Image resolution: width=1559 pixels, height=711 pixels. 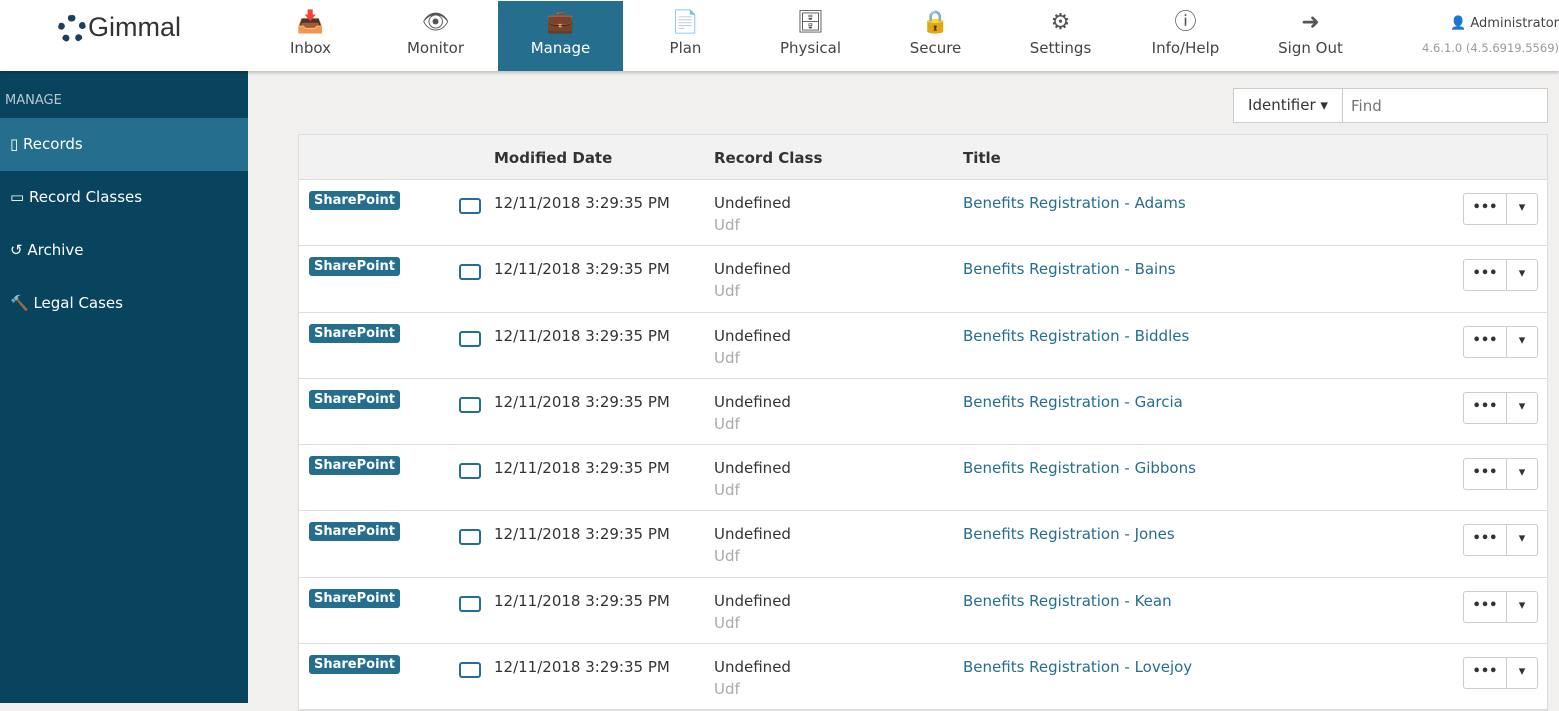 I want to click on sidebar-item-legal-cases: 🔨 Legal Cases, so click(x=66, y=303).